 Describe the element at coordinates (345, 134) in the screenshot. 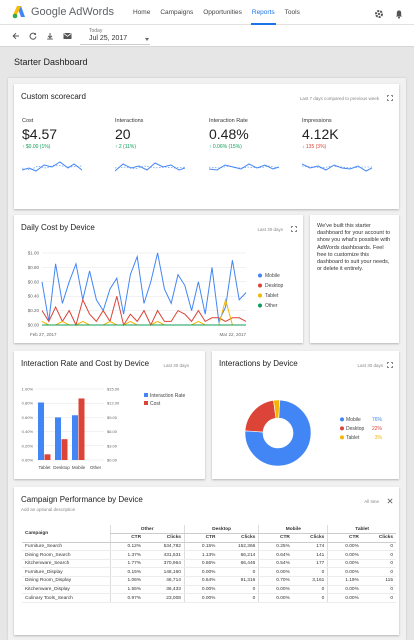

I see `metric-impressions: Impressions 4.12K ↓ 135 (3%)` at that location.